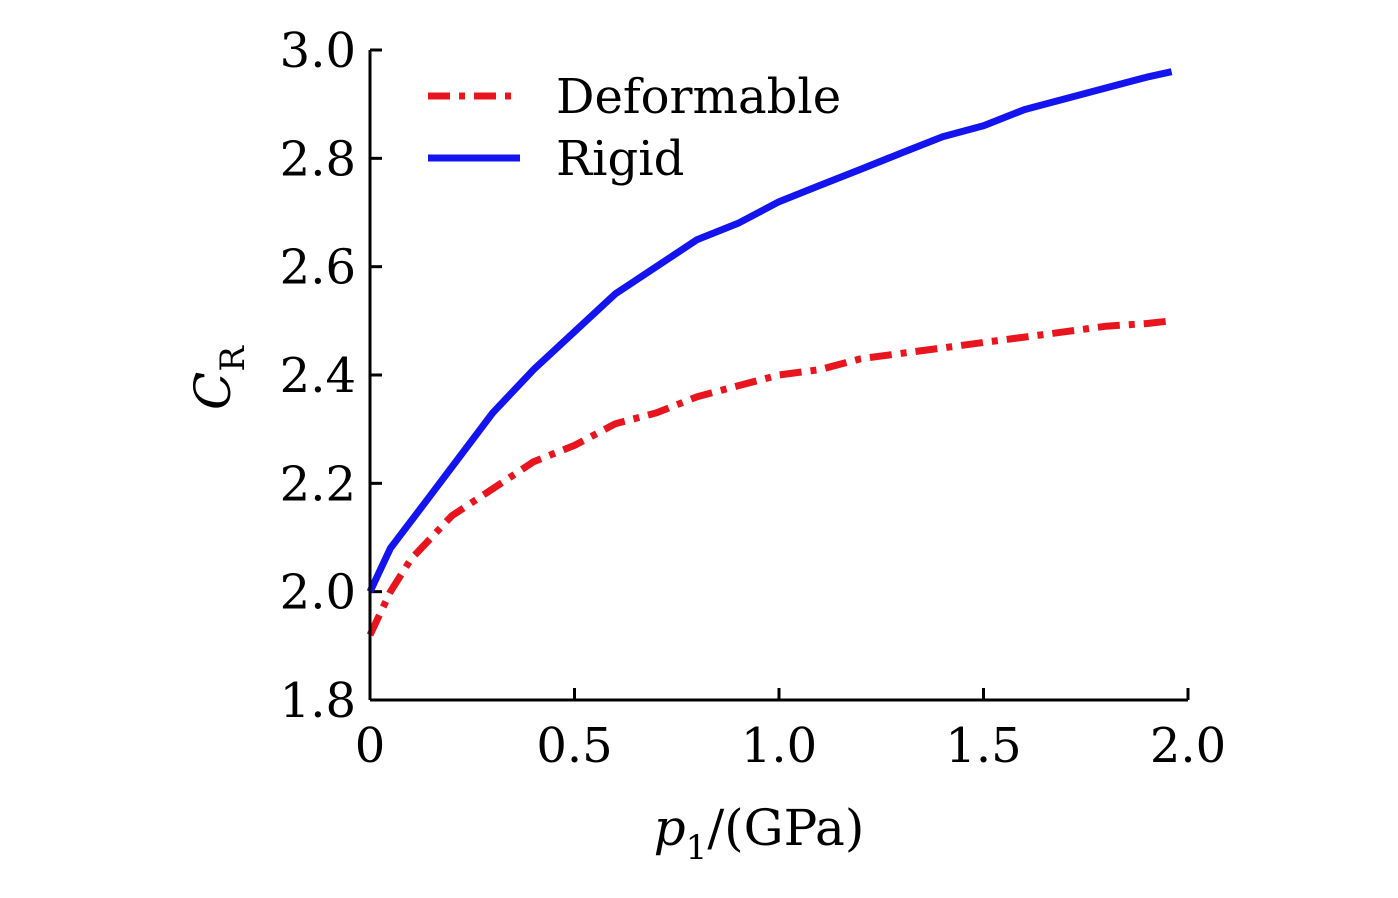  I want to click on x-axis-title-var: p, so click(670, 828).